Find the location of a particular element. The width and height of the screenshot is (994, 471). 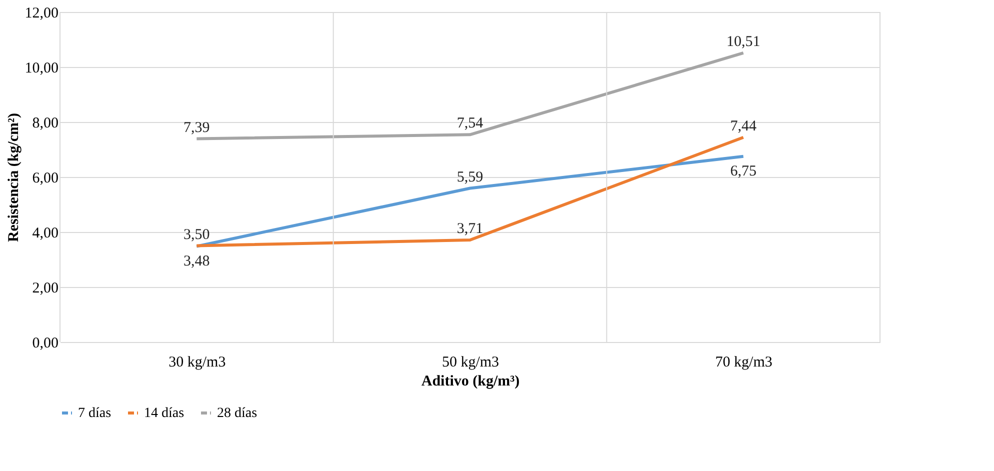

y-tick-label: 10,00 is located at coordinates (41, 68).